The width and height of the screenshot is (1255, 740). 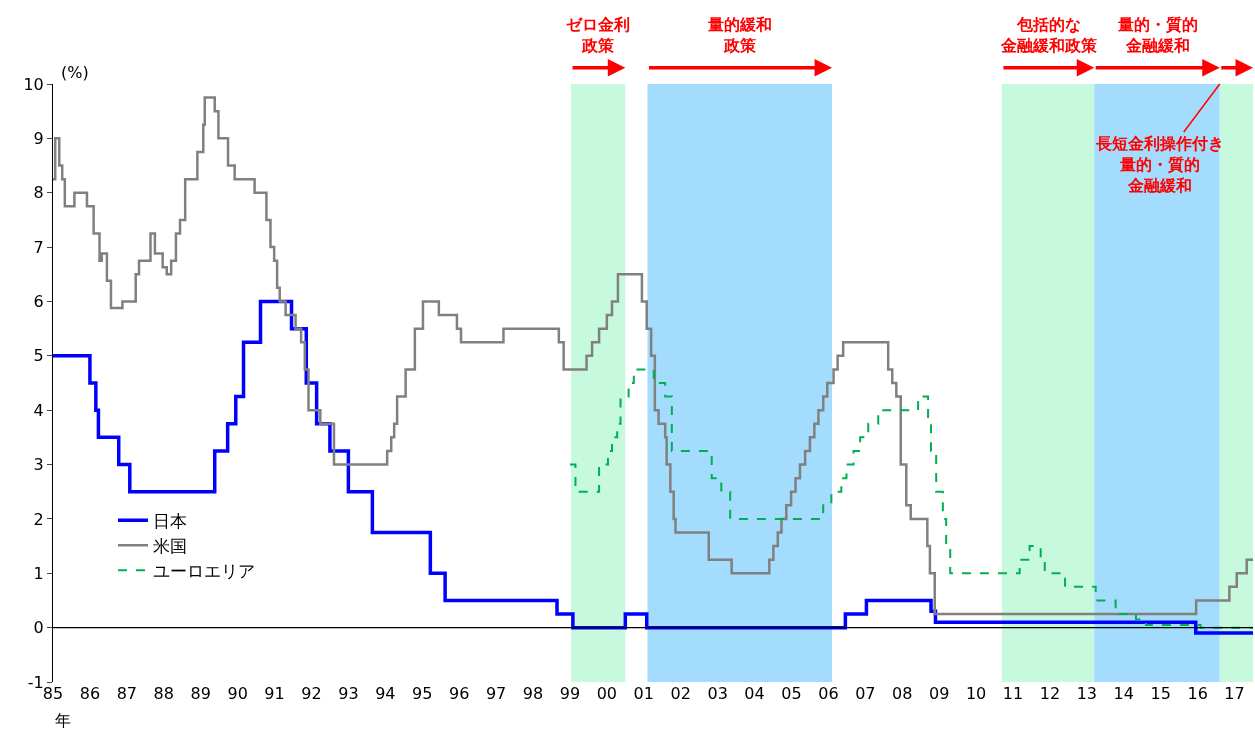 What do you see at coordinates (237, 693) in the screenshot?
I see `x-tick-label: 90` at bounding box center [237, 693].